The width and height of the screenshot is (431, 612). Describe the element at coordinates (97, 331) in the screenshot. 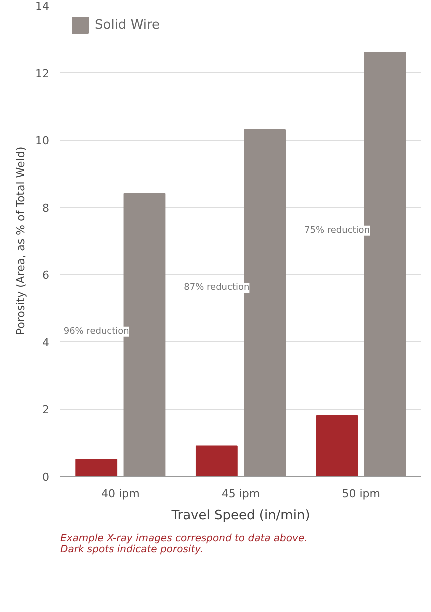

I see `annotation: 96% reduction` at that location.